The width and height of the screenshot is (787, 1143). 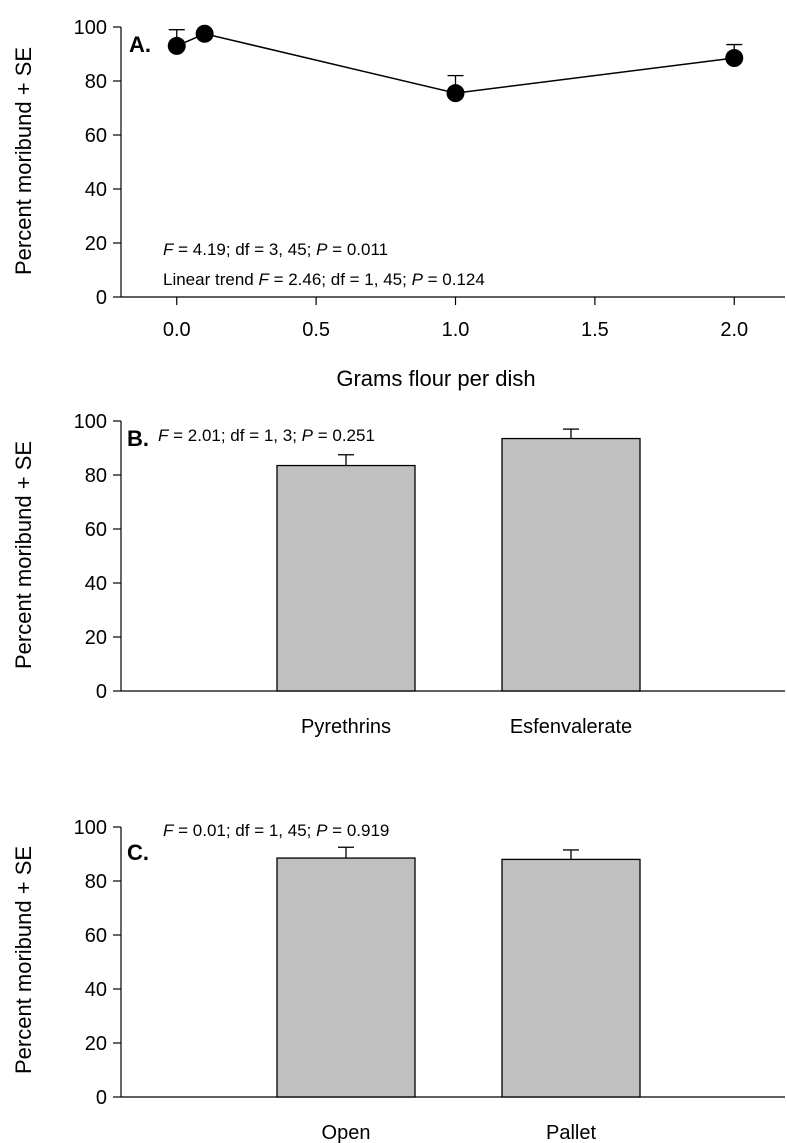 I want to click on stat-values: = 4.19; df = 3, 45;, so click(x=244, y=249).